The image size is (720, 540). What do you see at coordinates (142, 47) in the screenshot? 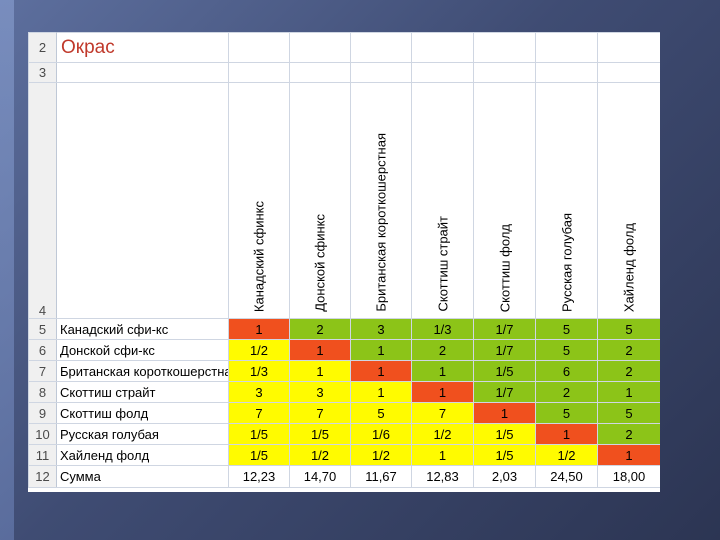
I see `sheet-title: Окрас` at bounding box center [142, 47].